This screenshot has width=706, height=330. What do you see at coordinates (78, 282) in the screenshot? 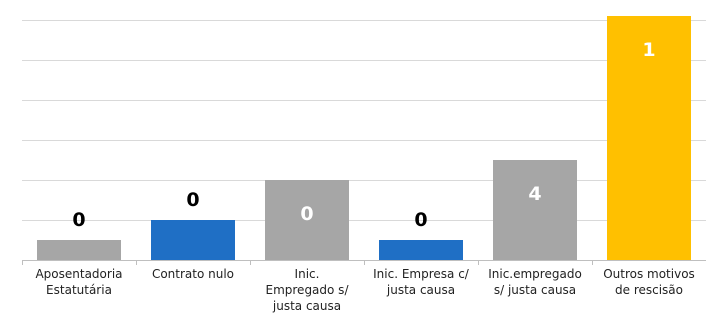
I see `x-tick-label: Aposentadoria Estatutária` at bounding box center [78, 282].